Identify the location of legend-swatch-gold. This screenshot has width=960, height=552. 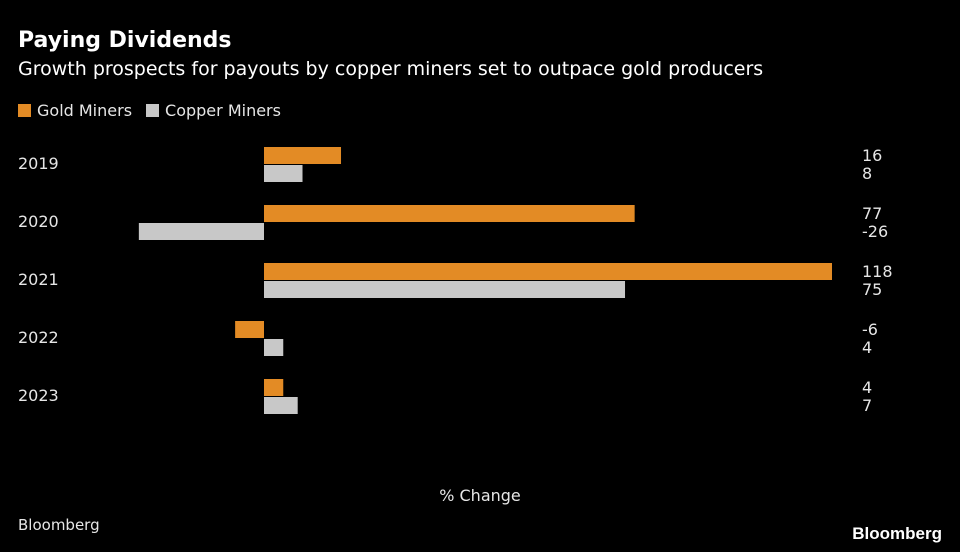
(24, 110).